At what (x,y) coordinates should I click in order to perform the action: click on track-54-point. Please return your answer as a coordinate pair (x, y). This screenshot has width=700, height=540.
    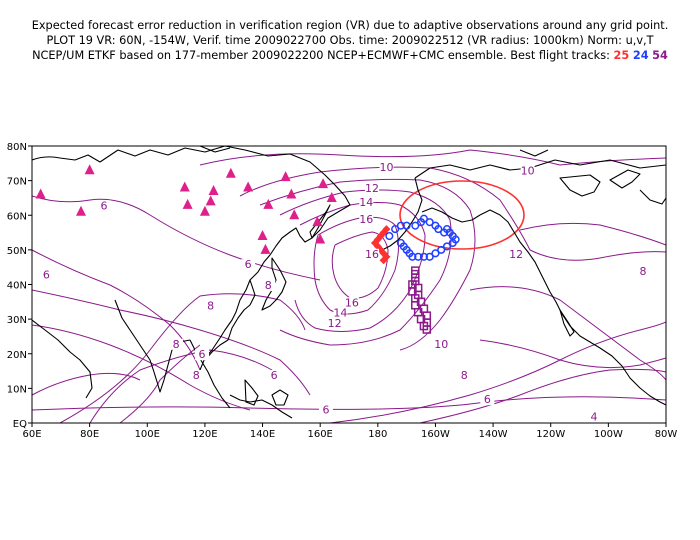
    Looking at the image, I should click on (415, 274).